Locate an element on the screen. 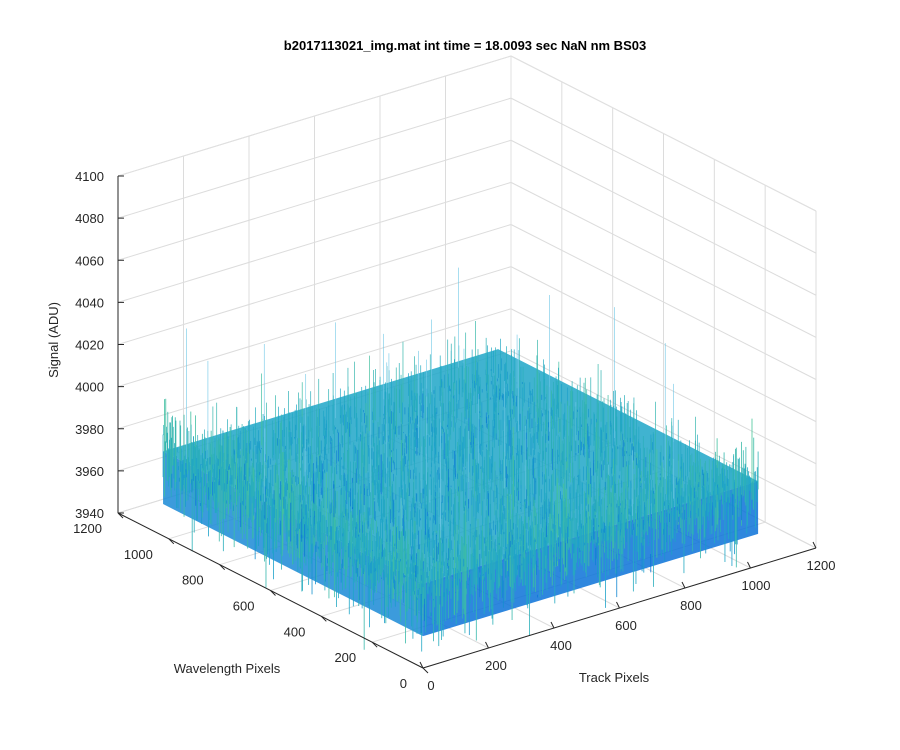 The height and width of the screenshot is (750, 900). box-edge-top-side is located at coordinates (663, 133).